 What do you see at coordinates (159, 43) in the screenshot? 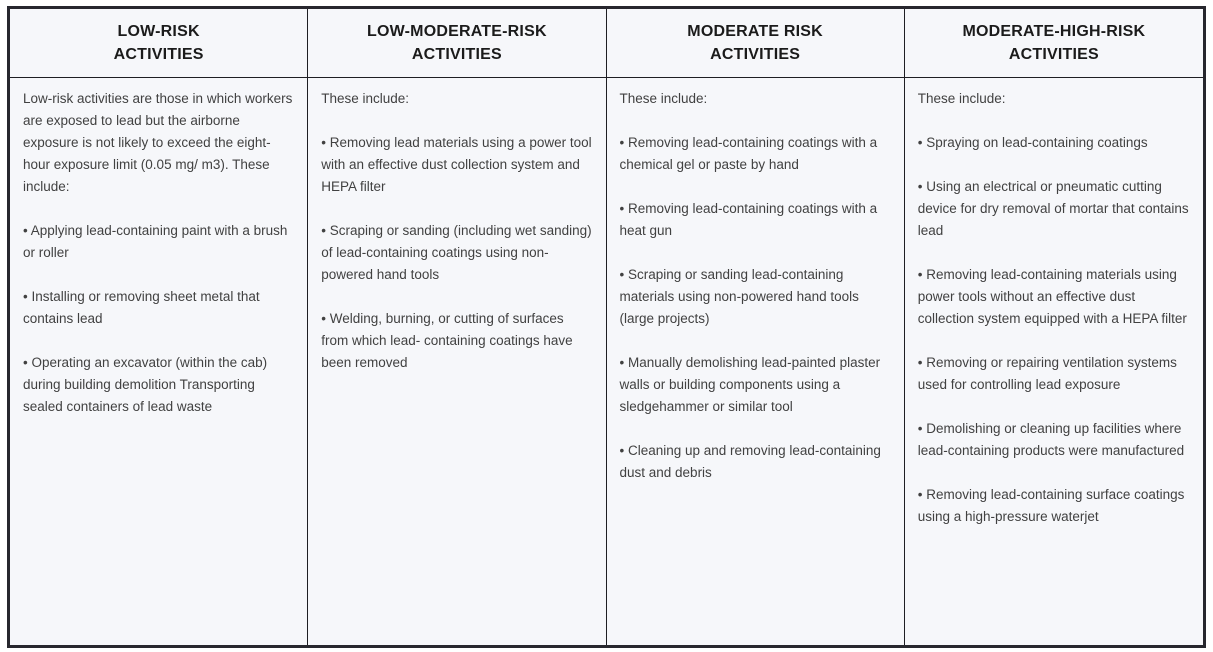
I see `column-header-low-risk: LOW-RISK ACTIVITIES` at bounding box center [159, 43].